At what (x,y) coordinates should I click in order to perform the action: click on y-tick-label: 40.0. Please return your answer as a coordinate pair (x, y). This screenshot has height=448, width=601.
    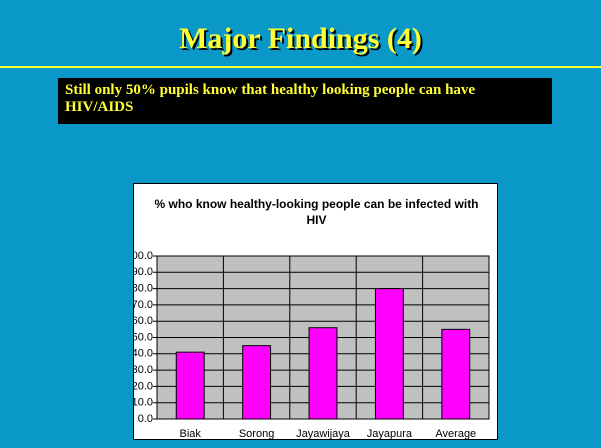
    Looking at the image, I should click on (143, 354).